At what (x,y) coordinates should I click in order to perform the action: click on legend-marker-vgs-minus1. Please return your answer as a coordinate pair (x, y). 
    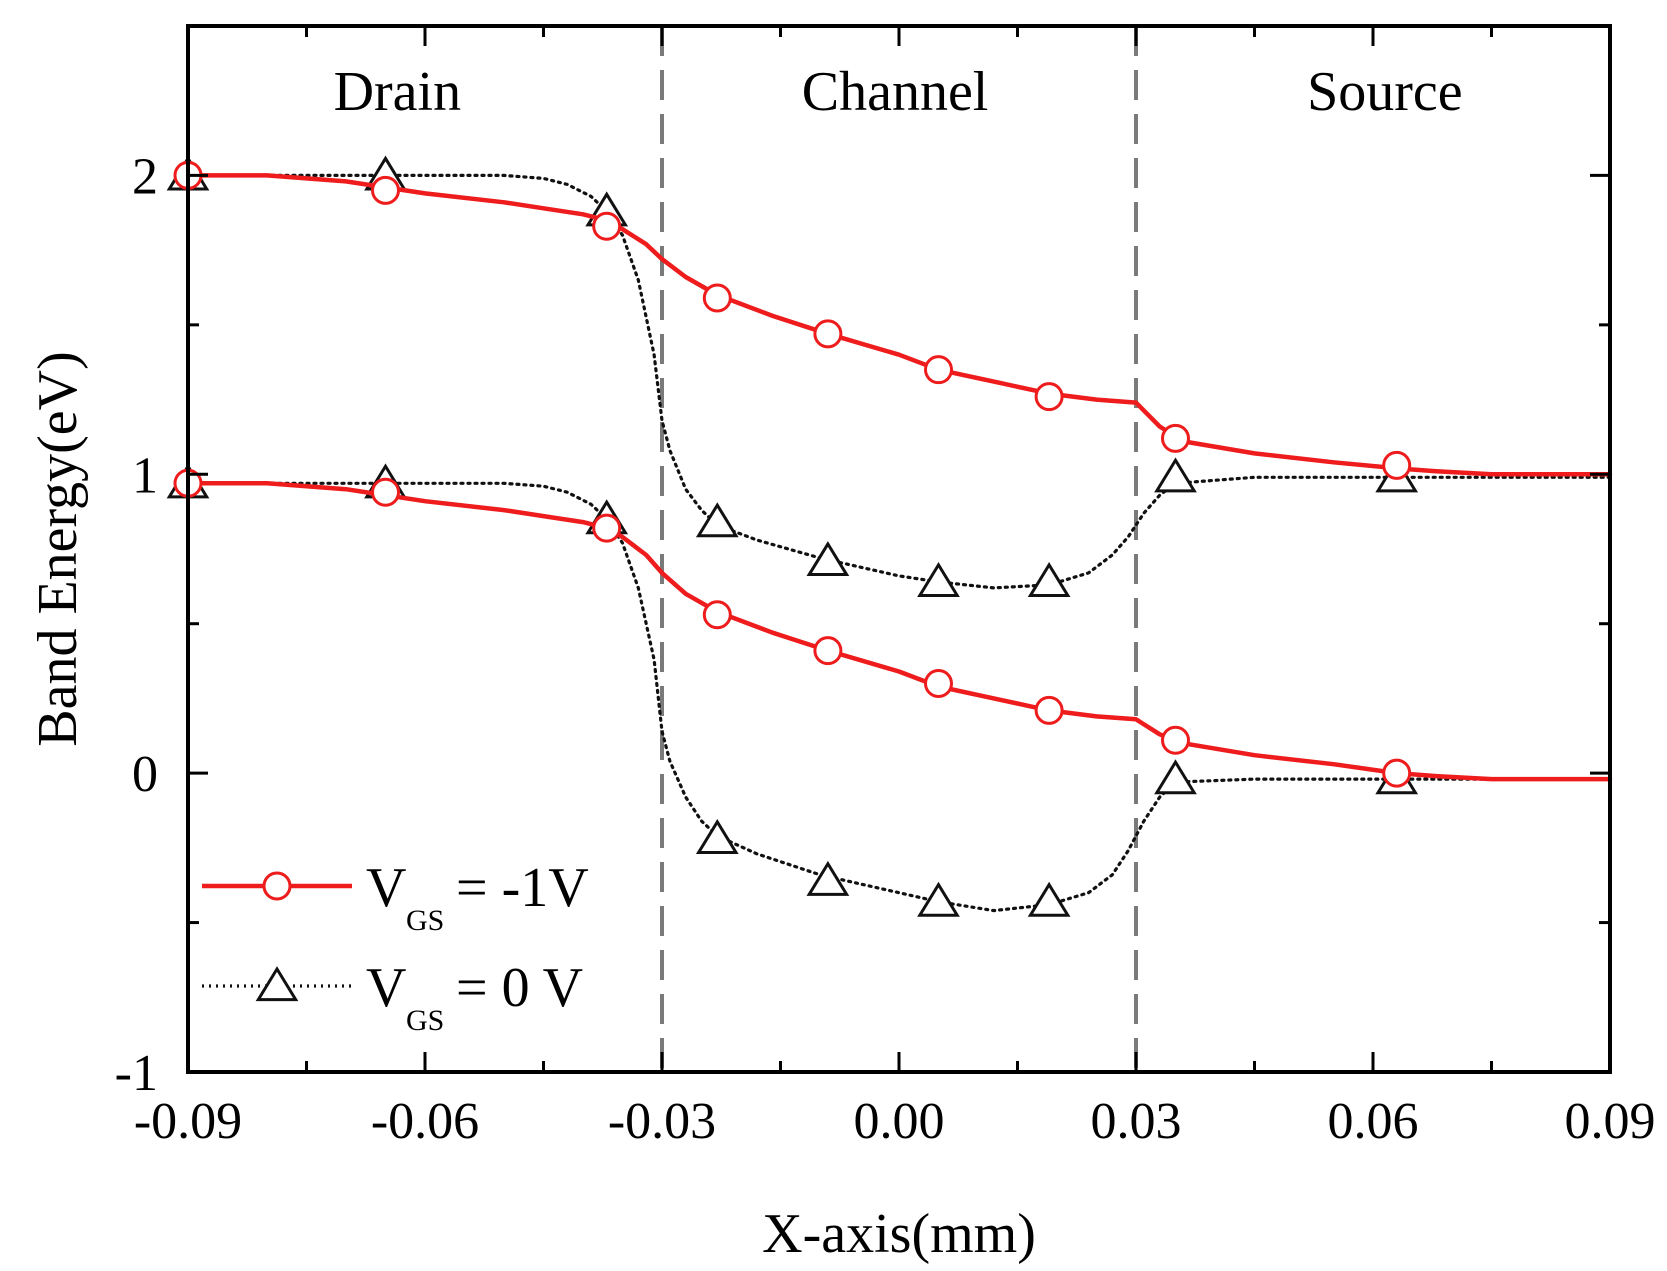
    Looking at the image, I should click on (277, 886).